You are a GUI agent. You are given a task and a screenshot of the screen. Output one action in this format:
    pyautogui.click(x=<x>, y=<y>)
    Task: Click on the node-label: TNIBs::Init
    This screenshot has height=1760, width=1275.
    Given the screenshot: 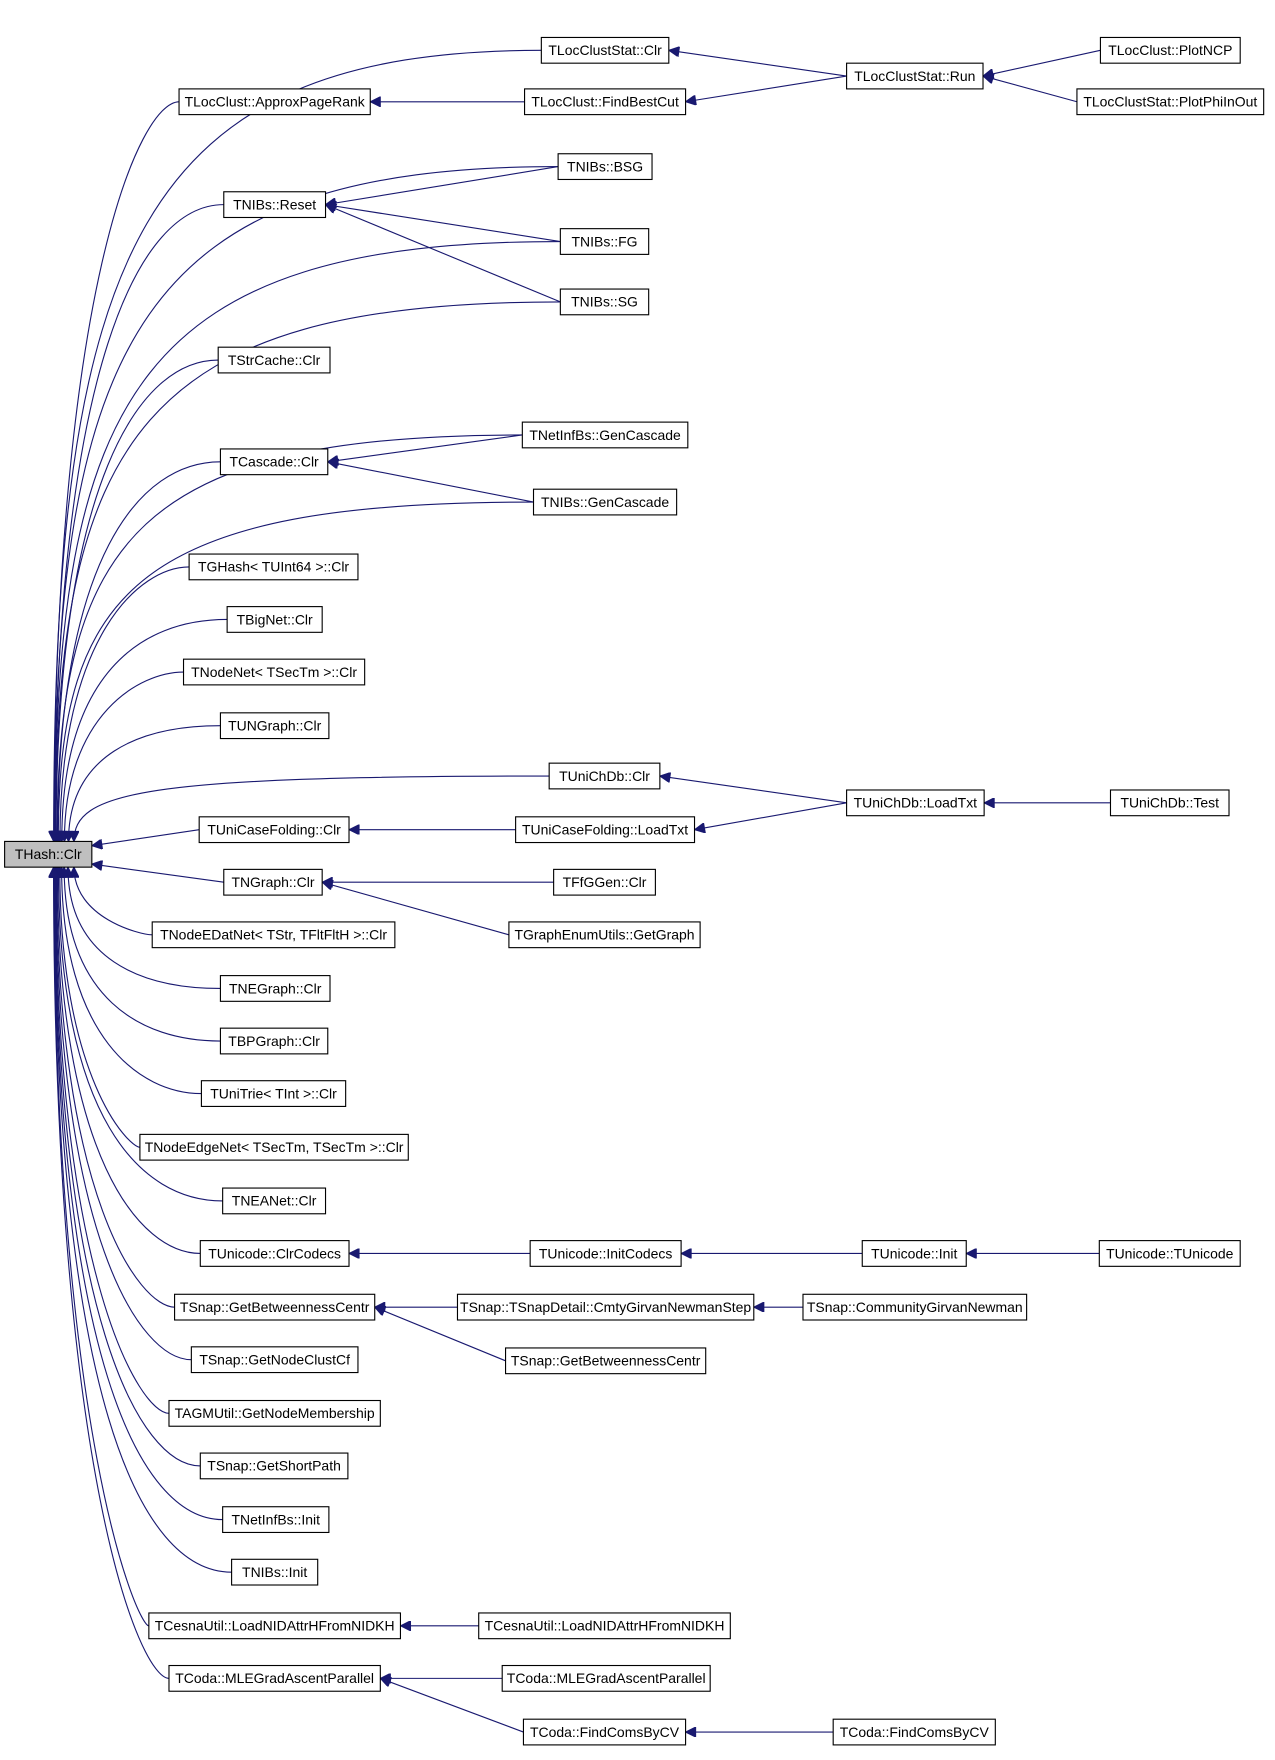 What is the action you would take?
    pyautogui.click(x=274, y=1572)
    